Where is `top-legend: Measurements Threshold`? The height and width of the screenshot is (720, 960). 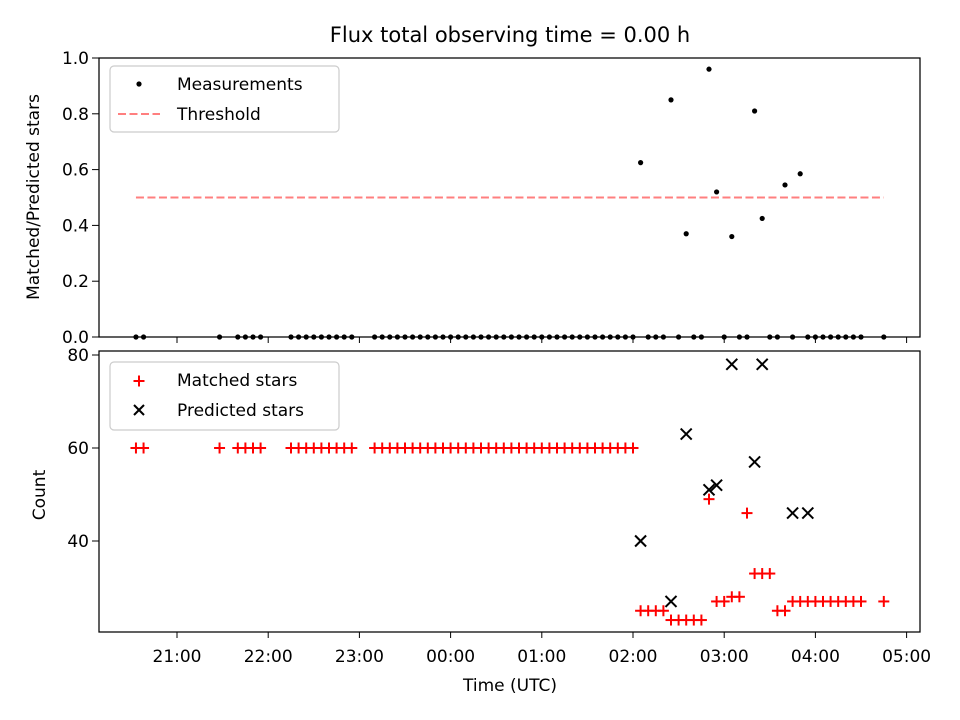 top-legend: Measurements Threshold is located at coordinates (224, 99).